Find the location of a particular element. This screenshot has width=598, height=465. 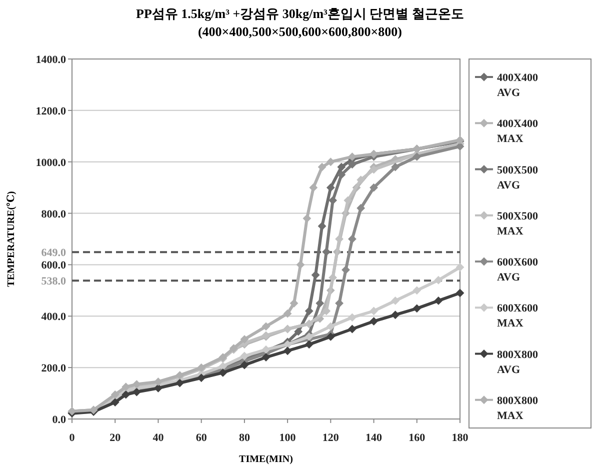

y-tick-label: 1000.0 is located at coordinates (51, 162).